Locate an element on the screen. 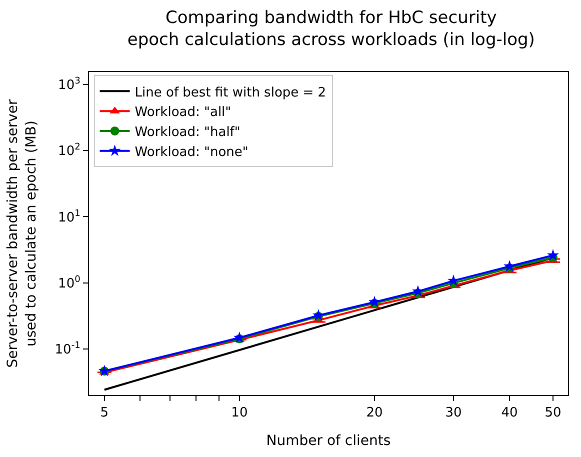 The image size is (581, 457). legend-label: Workload: "all" is located at coordinates (183, 112).